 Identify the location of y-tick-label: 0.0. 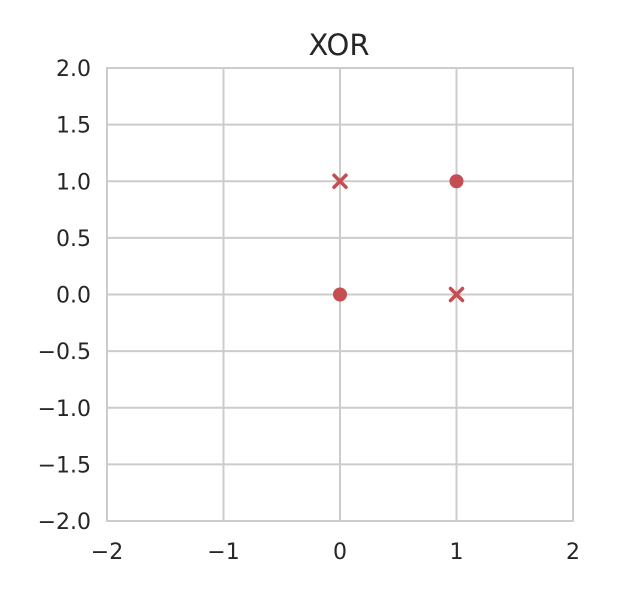
(73, 296).